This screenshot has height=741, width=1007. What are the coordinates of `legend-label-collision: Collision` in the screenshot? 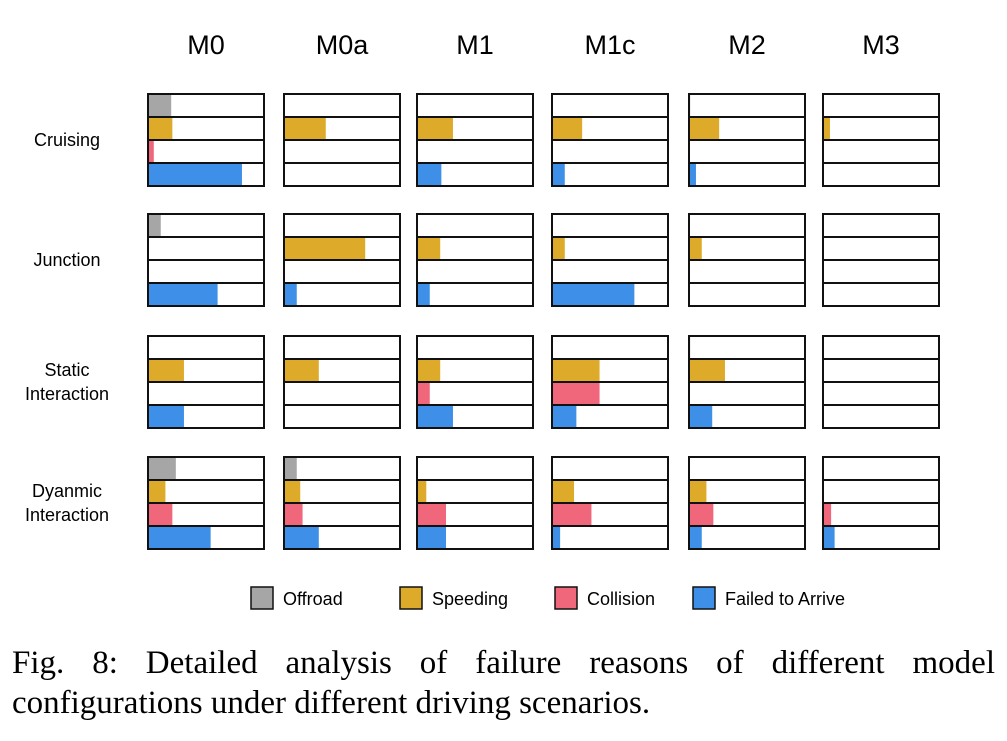 It's located at (621, 599).